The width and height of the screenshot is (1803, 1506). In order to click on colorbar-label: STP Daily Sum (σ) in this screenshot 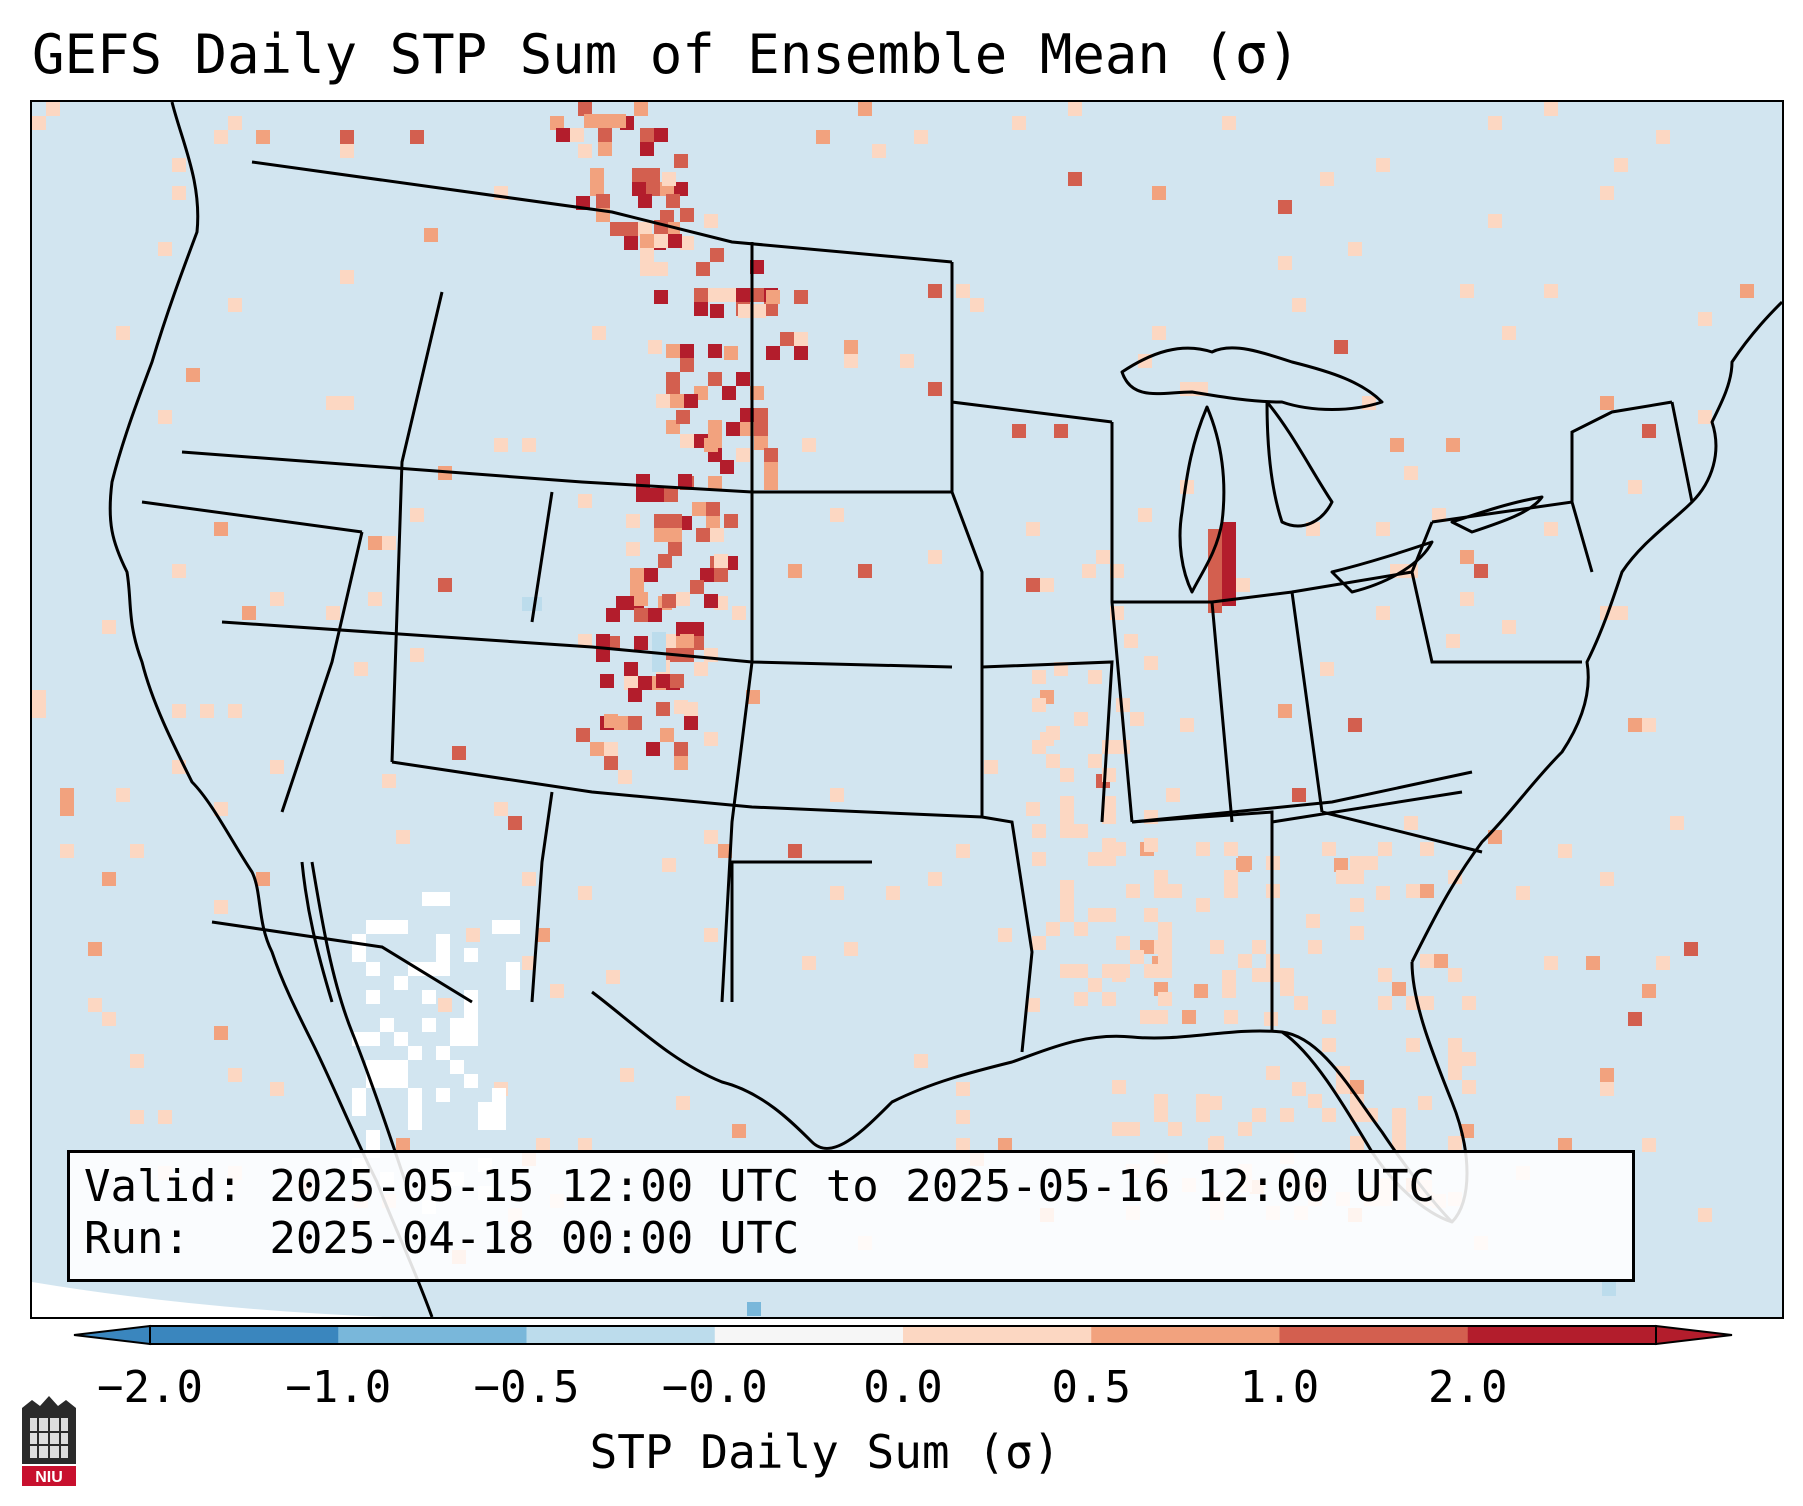, I will do `click(825, 1452)`.